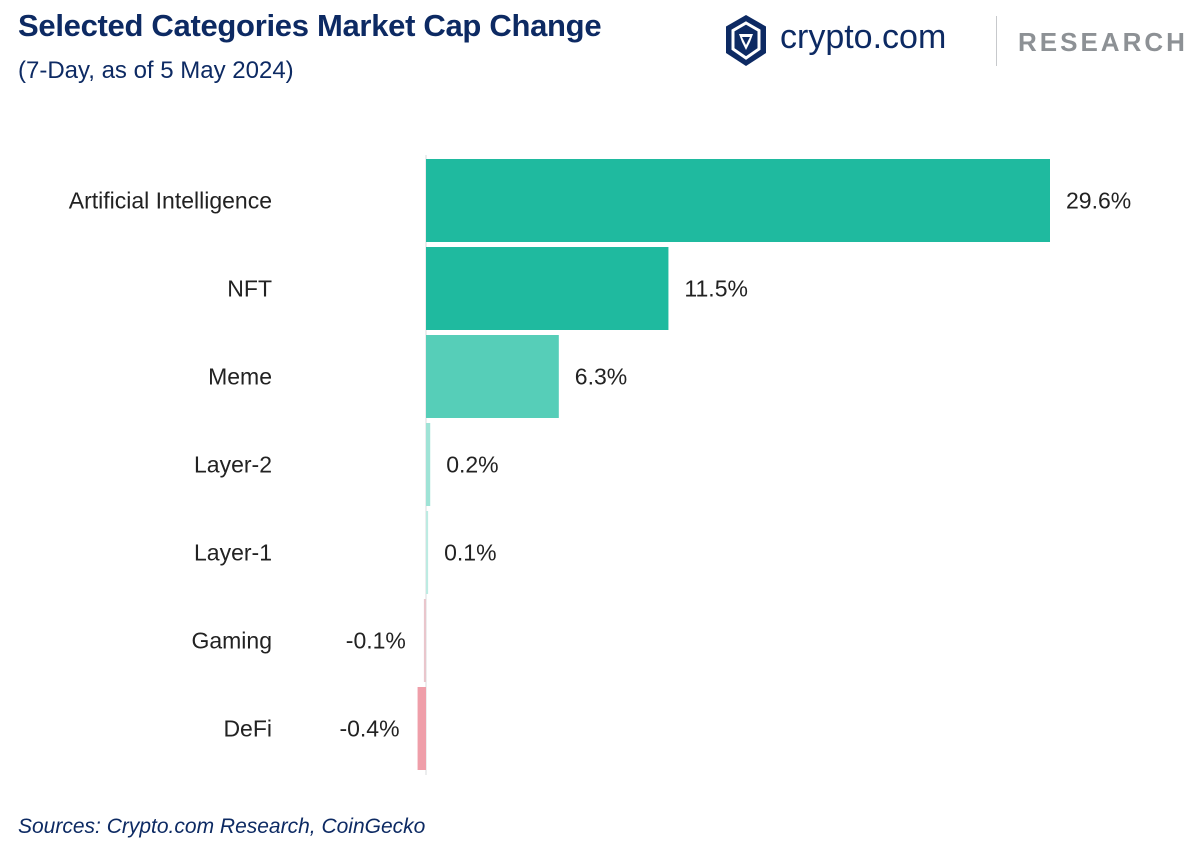  What do you see at coordinates (233, 553) in the screenshot?
I see `category-label: Layer-1` at bounding box center [233, 553].